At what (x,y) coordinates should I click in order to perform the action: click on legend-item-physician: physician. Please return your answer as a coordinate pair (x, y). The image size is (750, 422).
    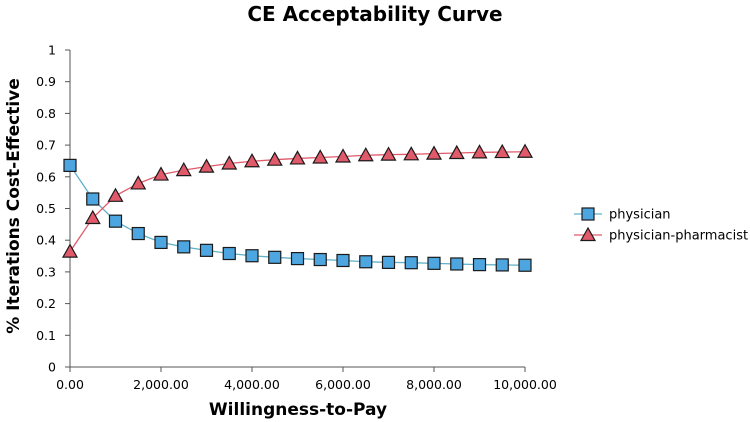
    Looking at the image, I should click on (622, 215).